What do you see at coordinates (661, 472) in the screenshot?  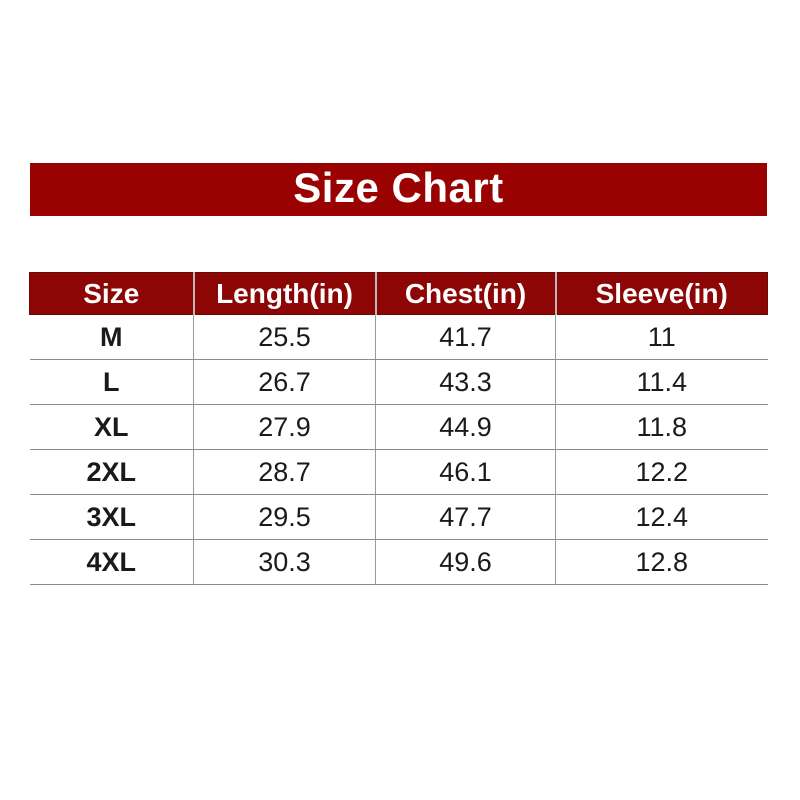 I see `sleeve-cell: 12.2` at bounding box center [661, 472].